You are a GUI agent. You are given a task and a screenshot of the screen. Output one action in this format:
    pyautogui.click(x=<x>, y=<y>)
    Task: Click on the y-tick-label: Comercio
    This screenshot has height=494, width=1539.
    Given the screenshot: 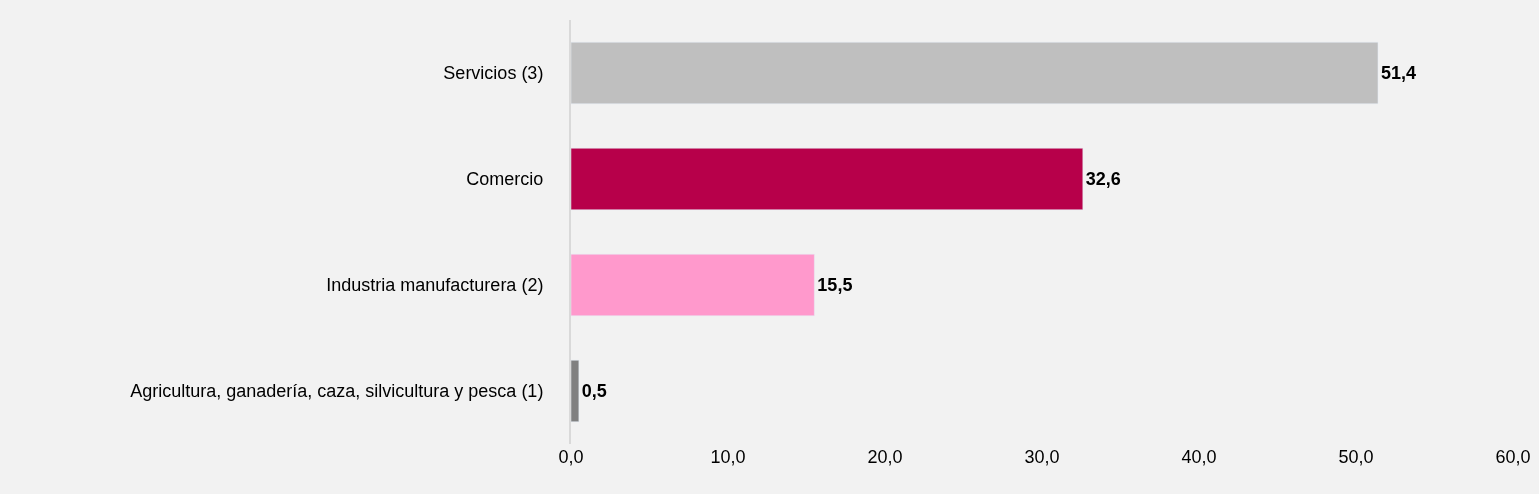 What is the action you would take?
    pyautogui.click(x=505, y=179)
    